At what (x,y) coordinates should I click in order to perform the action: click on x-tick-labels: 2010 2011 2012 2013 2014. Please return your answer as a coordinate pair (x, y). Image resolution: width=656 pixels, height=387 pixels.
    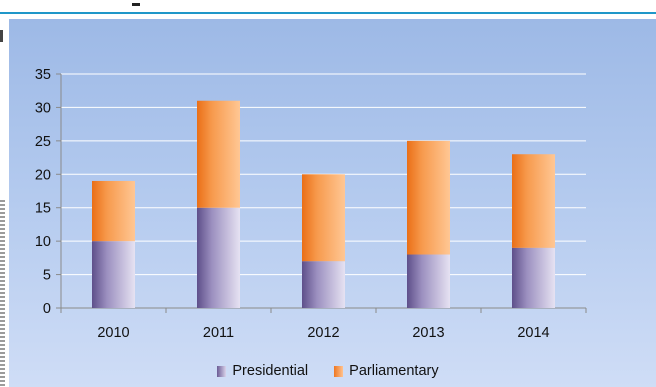
    Looking at the image, I should click on (323, 333).